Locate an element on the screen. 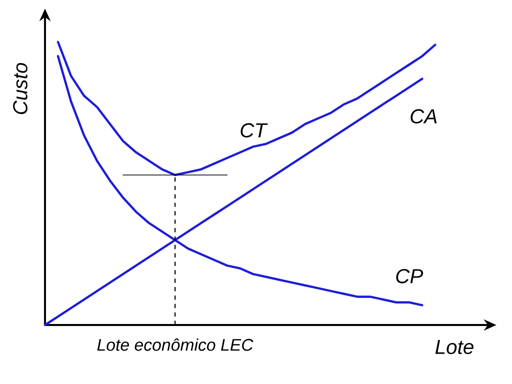 This screenshot has width=512, height=384. series-label: CT is located at coordinates (254, 130).